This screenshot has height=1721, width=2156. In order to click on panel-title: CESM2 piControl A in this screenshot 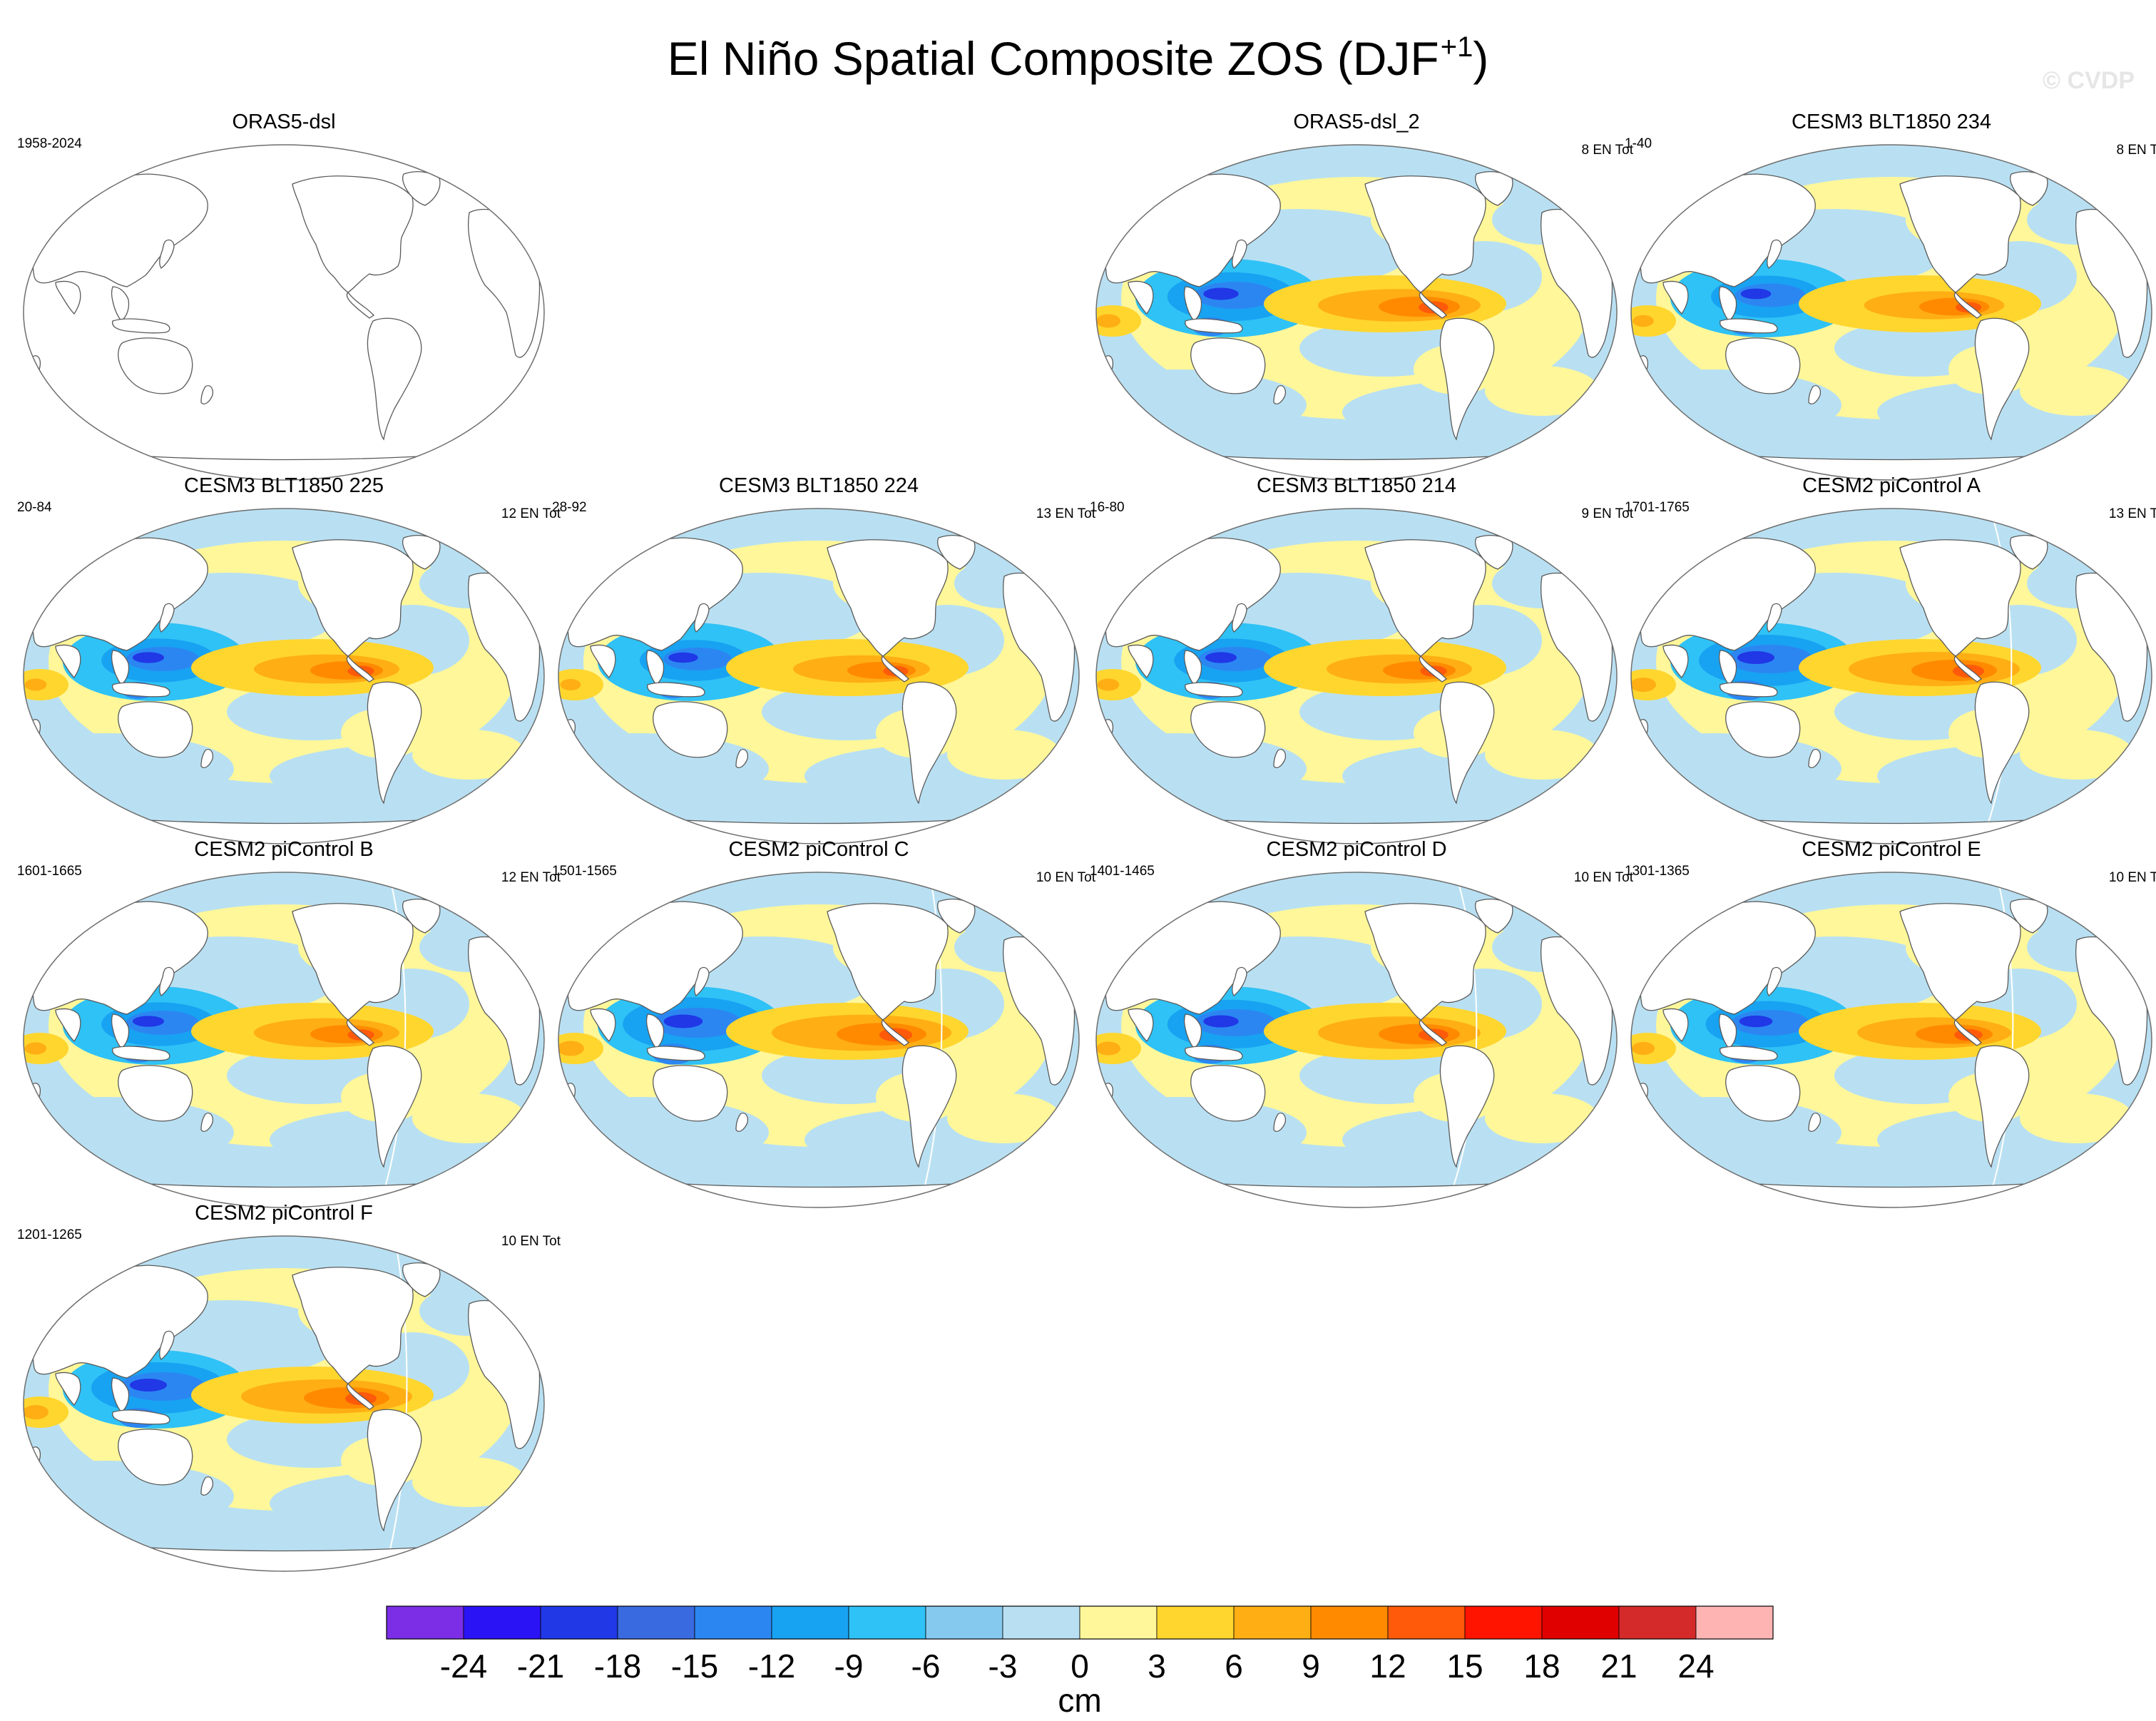, I will do `click(1892, 486)`.